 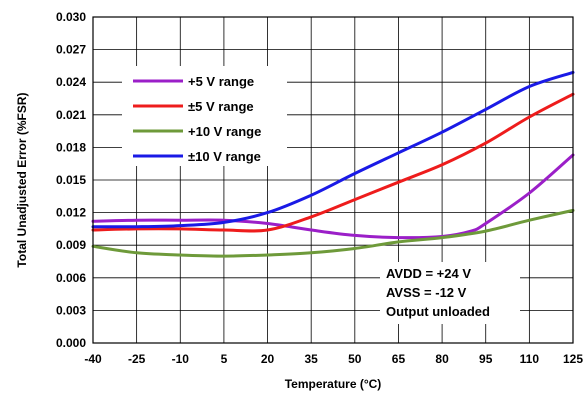 What do you see at coordinates (137, 359) in the screenshot?
I see `x-tick-label: -25` at bounding box center [137, 359].